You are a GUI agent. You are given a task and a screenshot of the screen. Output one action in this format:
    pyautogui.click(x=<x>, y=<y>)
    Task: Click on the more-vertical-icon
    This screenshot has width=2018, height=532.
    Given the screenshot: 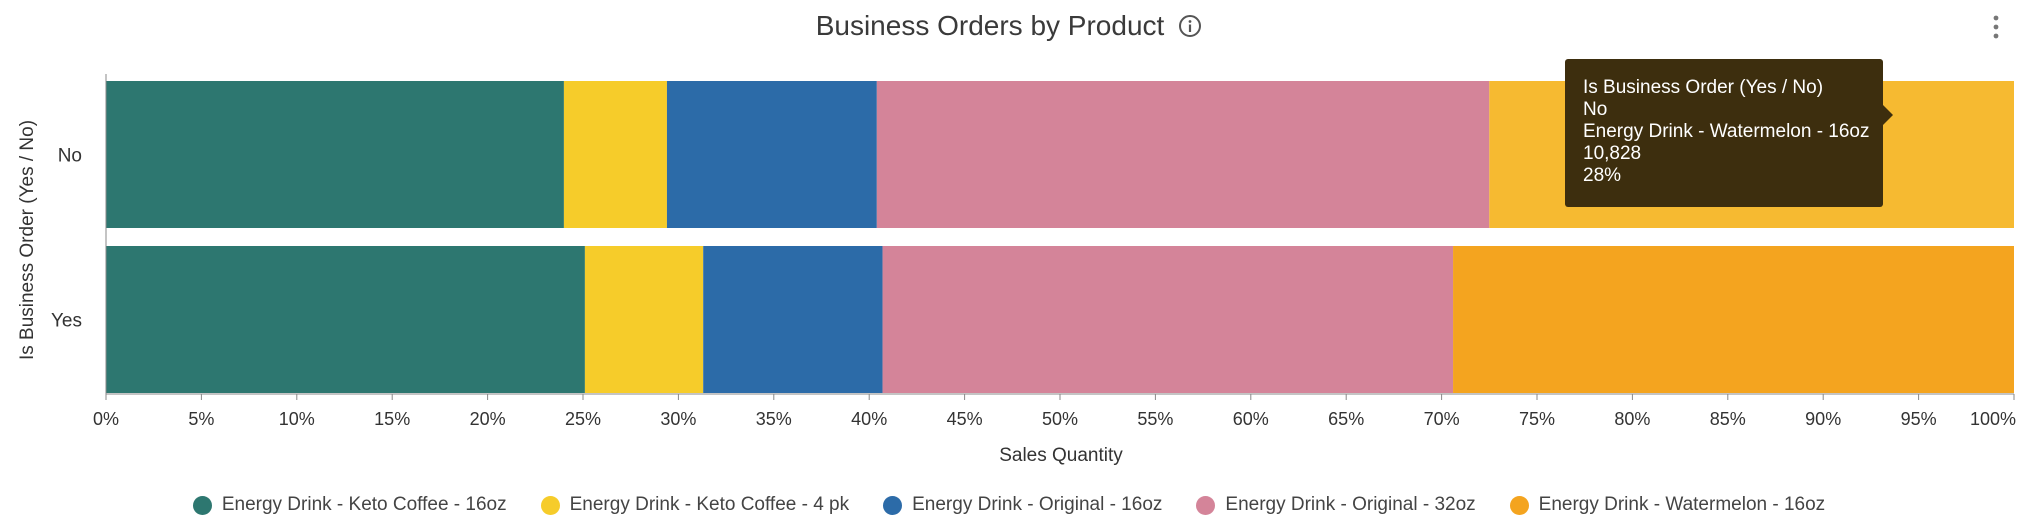 What is the action you would take?
    pyautogui.click(x=1996, y=27)
    